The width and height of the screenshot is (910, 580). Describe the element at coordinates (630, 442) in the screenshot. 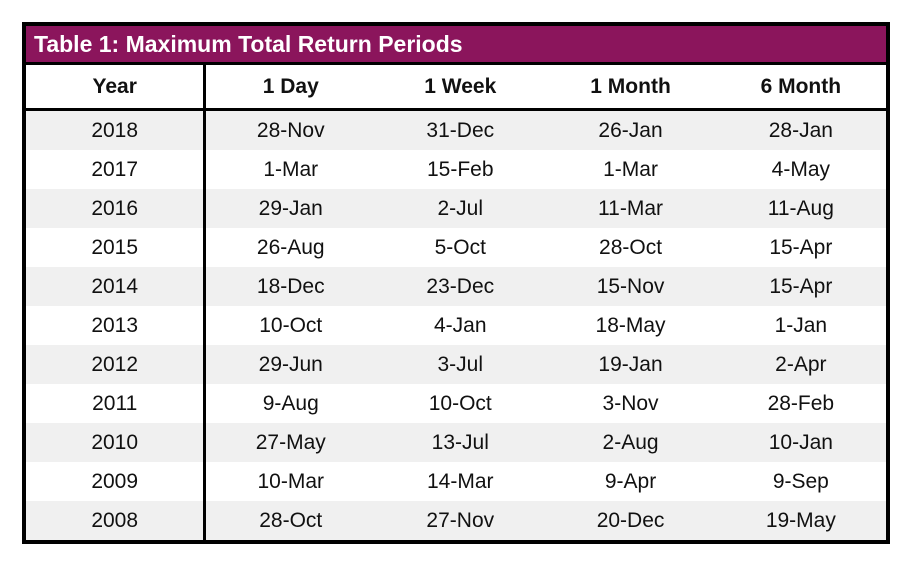

I see `date-cell: 2-Aug` at that location.